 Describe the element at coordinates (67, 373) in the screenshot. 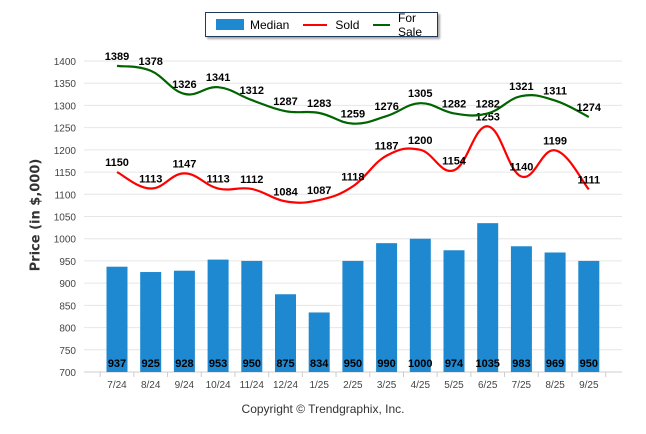

I see `y-tick-label: 700` at that location.